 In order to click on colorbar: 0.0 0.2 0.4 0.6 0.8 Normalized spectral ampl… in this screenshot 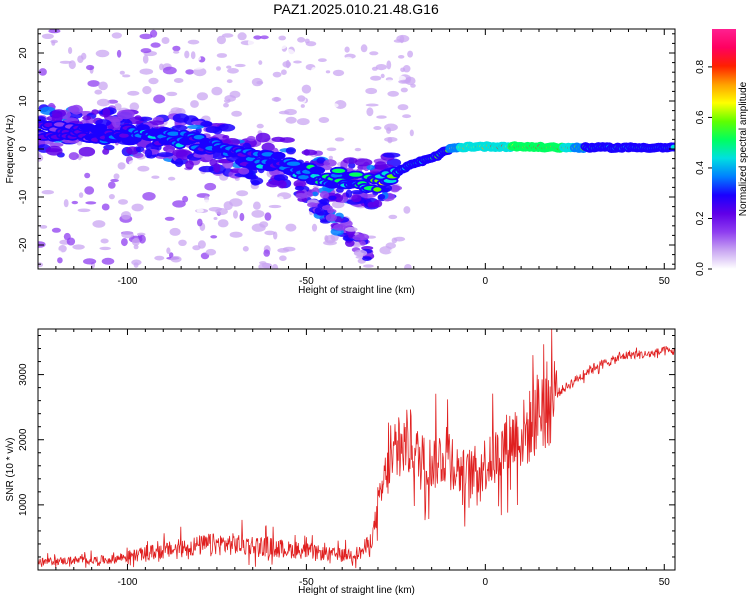, I will do `click(722, 152)`.